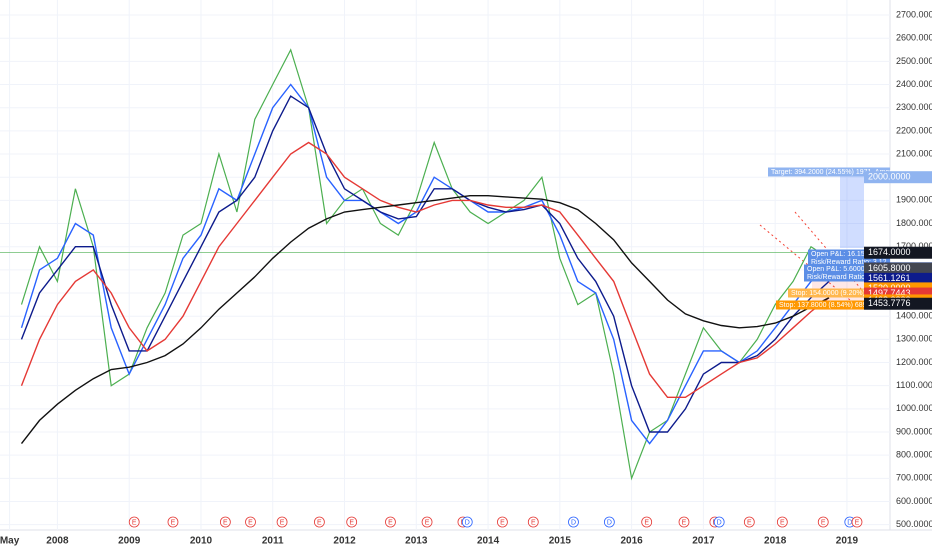 This screenshot has width=932, height=550. I want to click on y-tick-label: 1100.0000, so click(914, 385).